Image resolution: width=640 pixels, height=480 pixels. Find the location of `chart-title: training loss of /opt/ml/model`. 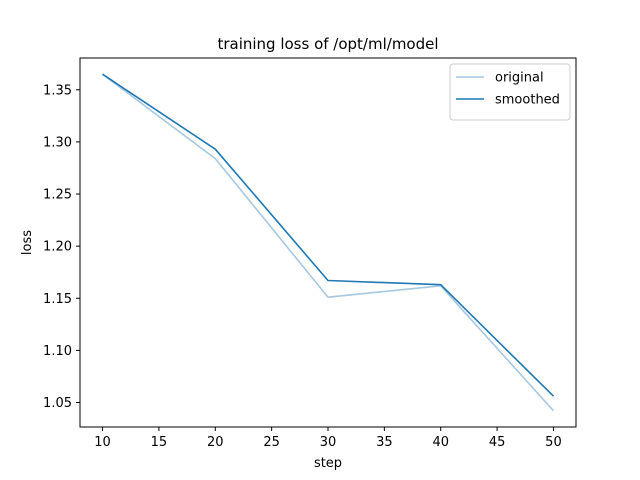

chart-title: training loss of /opt/ml/model is located at coordinates (327, 44).